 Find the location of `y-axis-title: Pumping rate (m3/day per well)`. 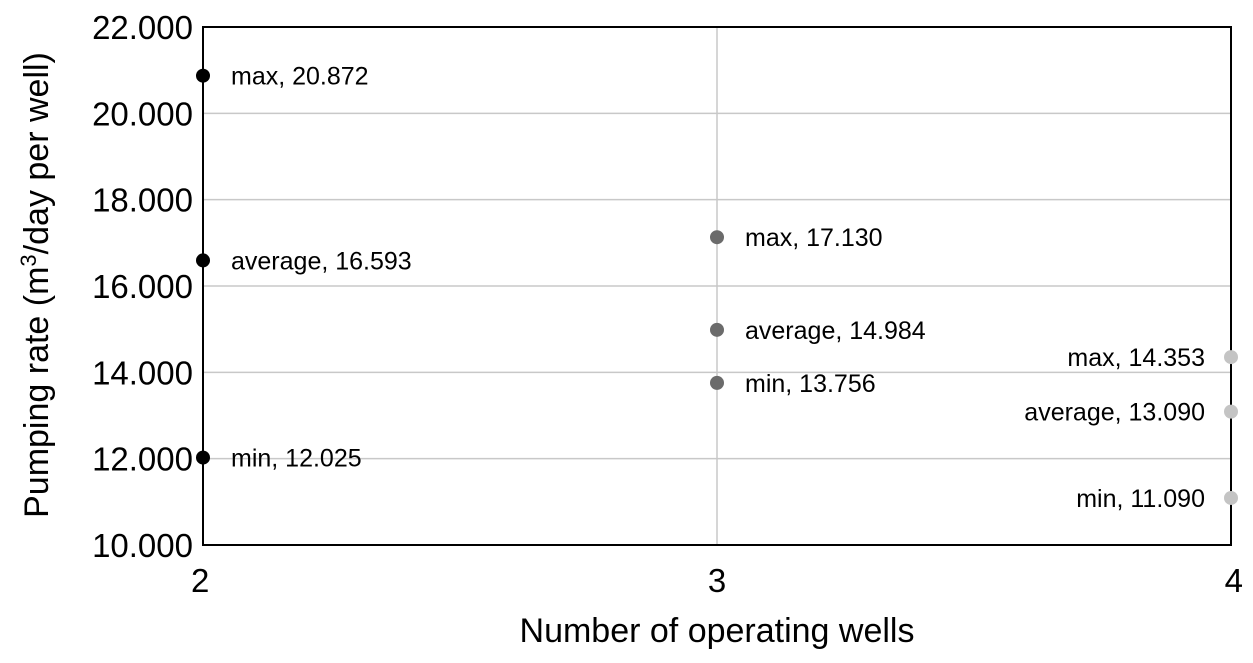

y-axis-title: Pumping rate (m3/day per well) is located at coordinates (36, 285).